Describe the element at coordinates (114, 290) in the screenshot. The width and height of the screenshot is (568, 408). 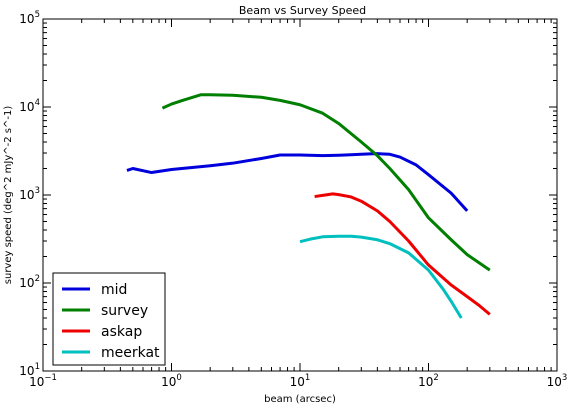
I see `legend-label-mid: mid` at that location.